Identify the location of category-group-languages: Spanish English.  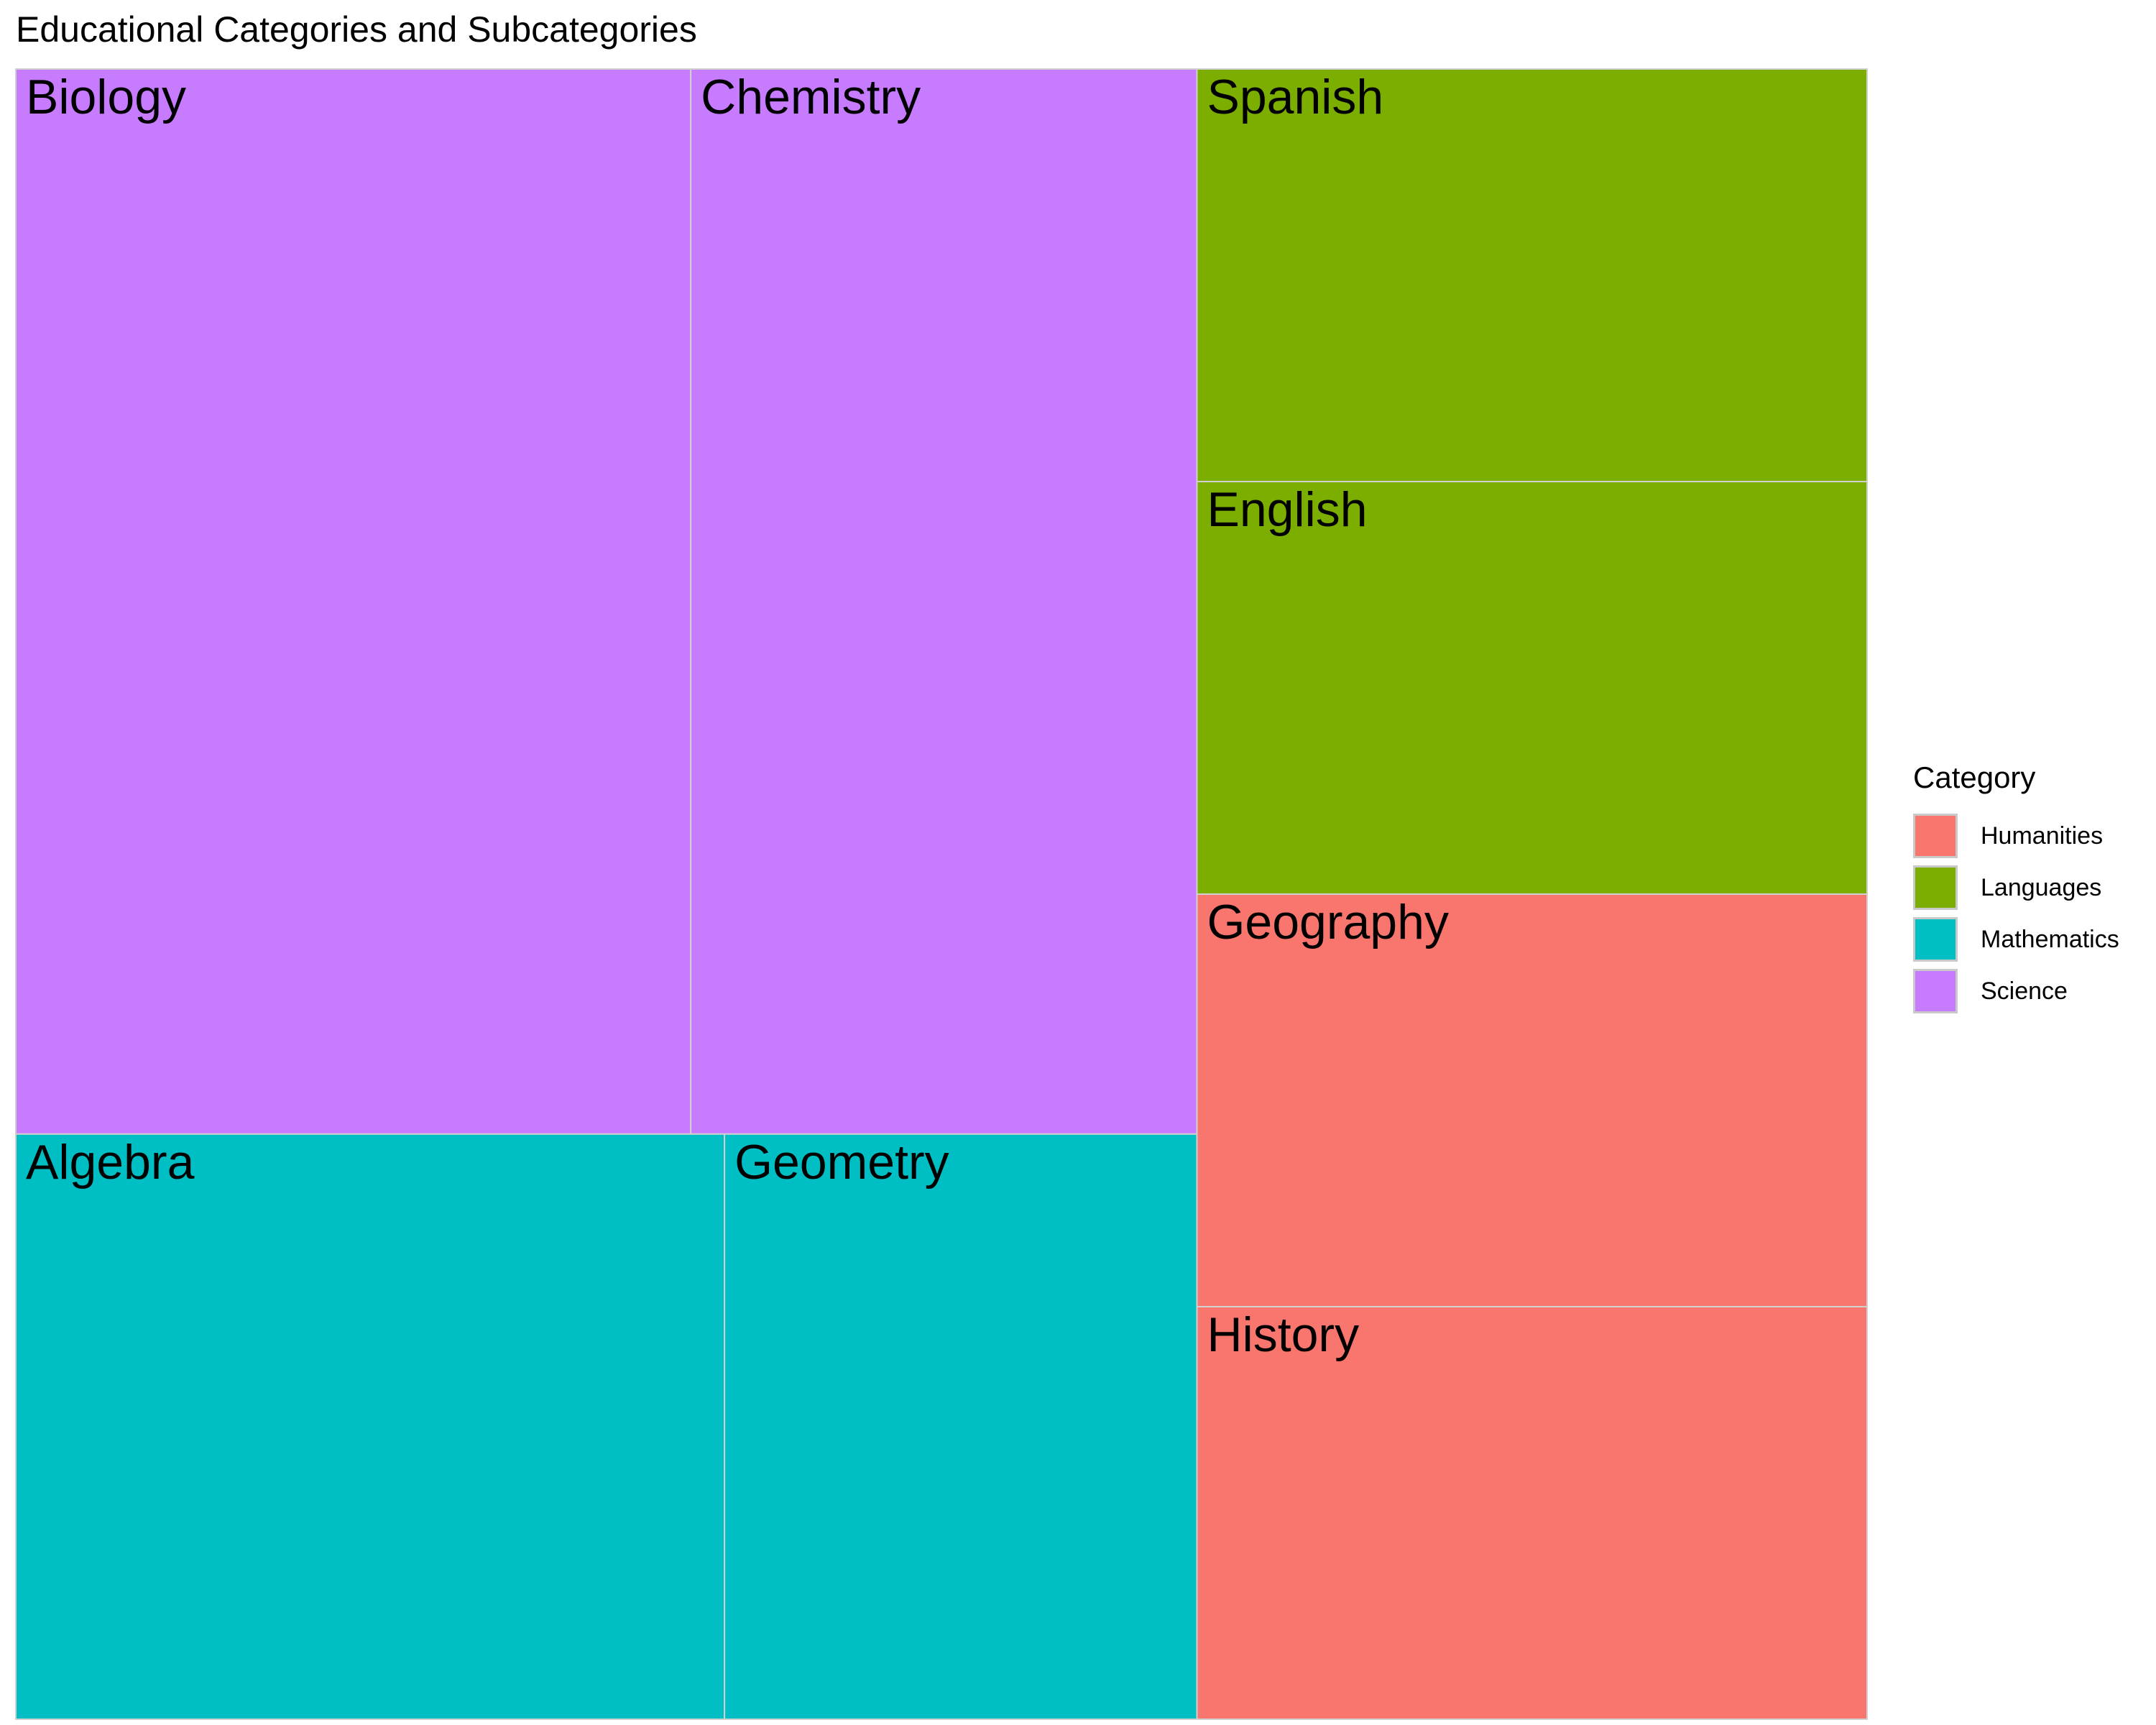
(1532, 481).